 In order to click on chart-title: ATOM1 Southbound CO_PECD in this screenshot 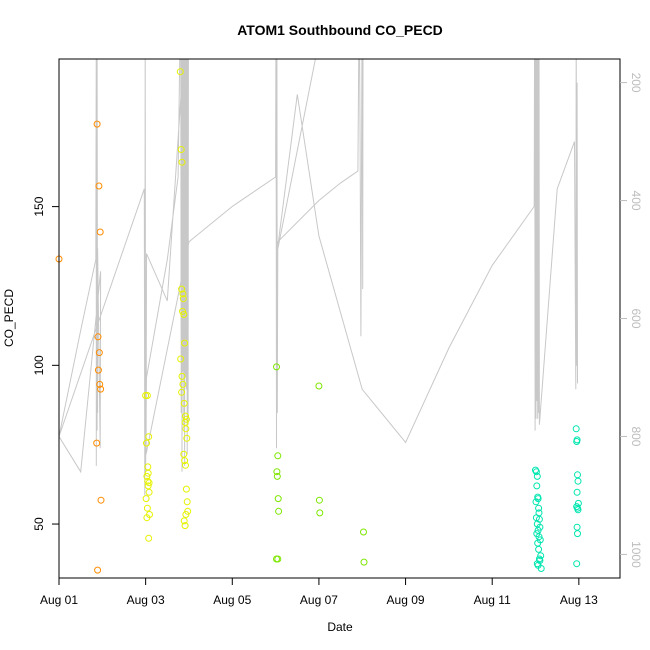, I will do `click(340, 30)`.